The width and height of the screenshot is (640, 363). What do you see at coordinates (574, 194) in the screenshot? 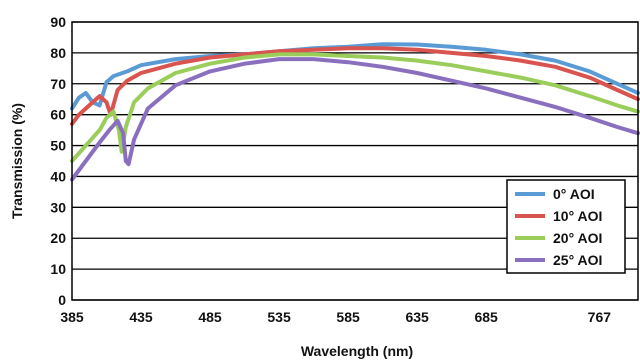
I see `legend-label: 0° AOI` at bounding box center [574, 194].